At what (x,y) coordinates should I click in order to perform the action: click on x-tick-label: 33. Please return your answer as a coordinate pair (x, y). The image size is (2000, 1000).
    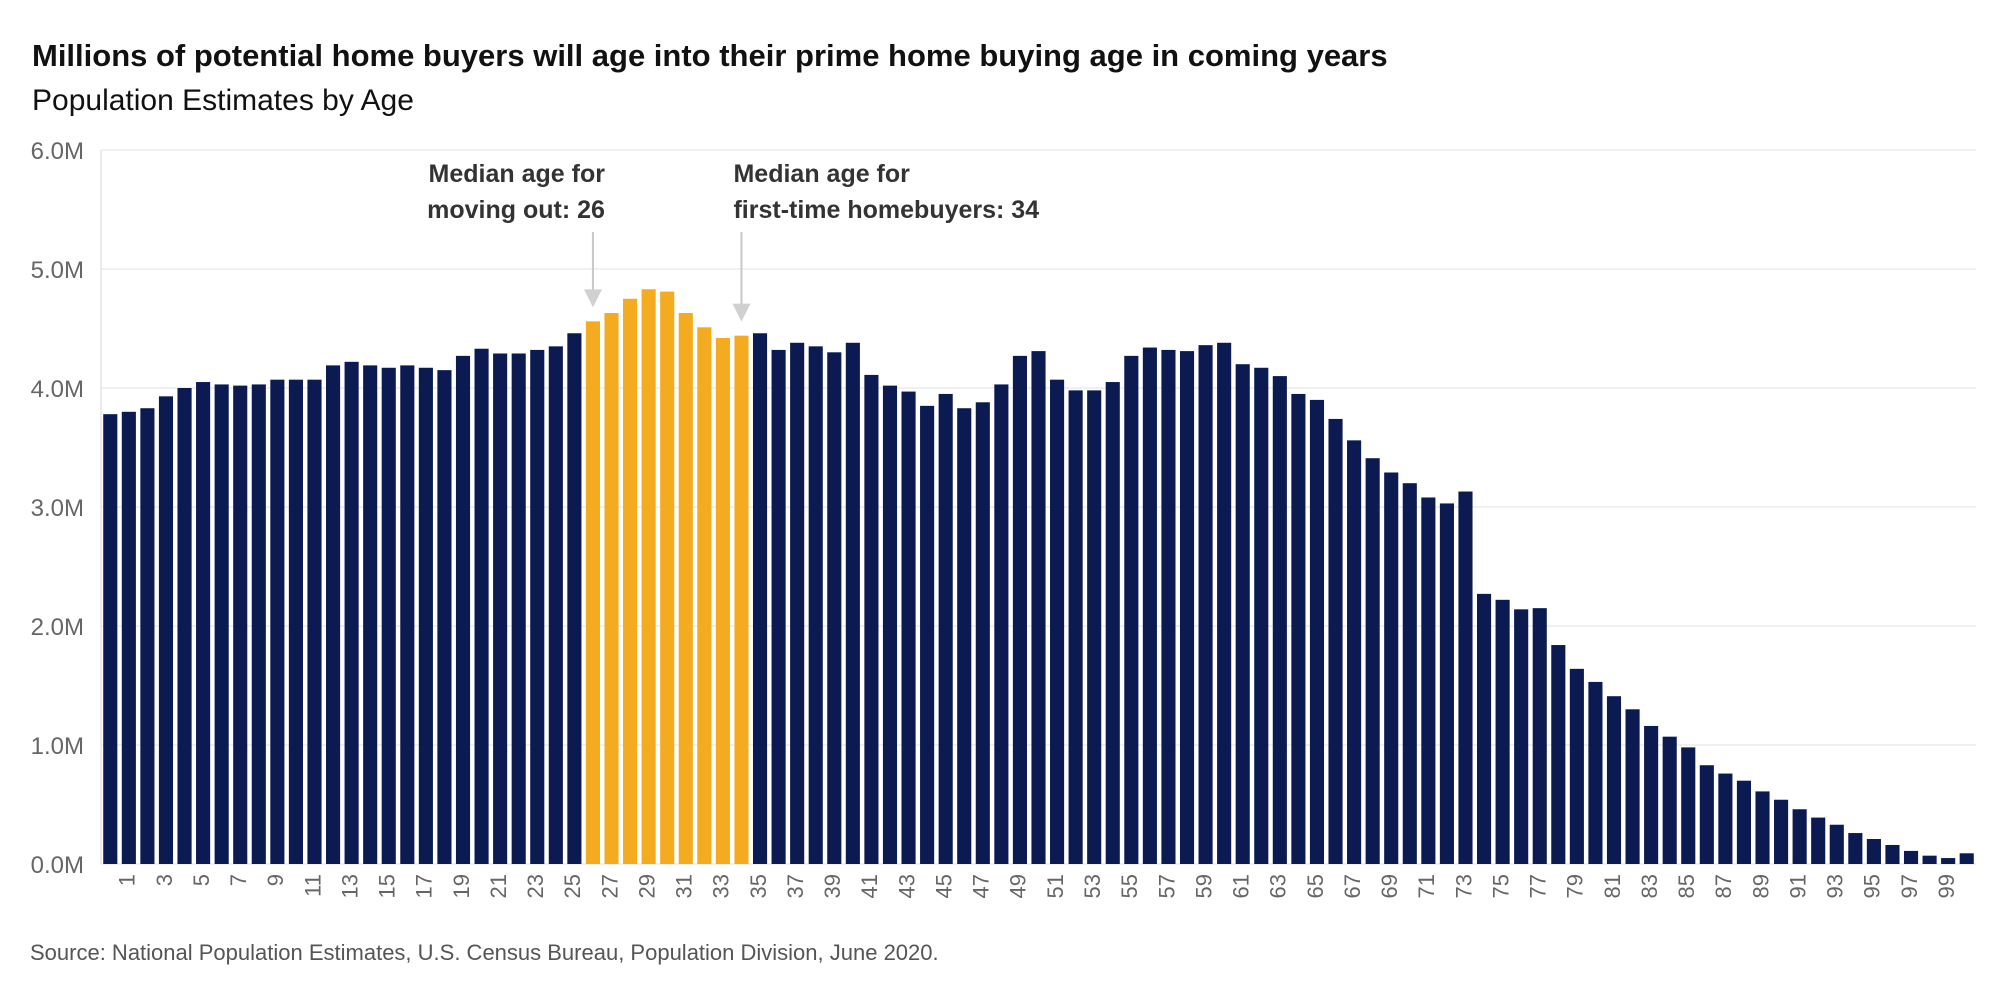
    Looking at the image, I should click on (721, 886).